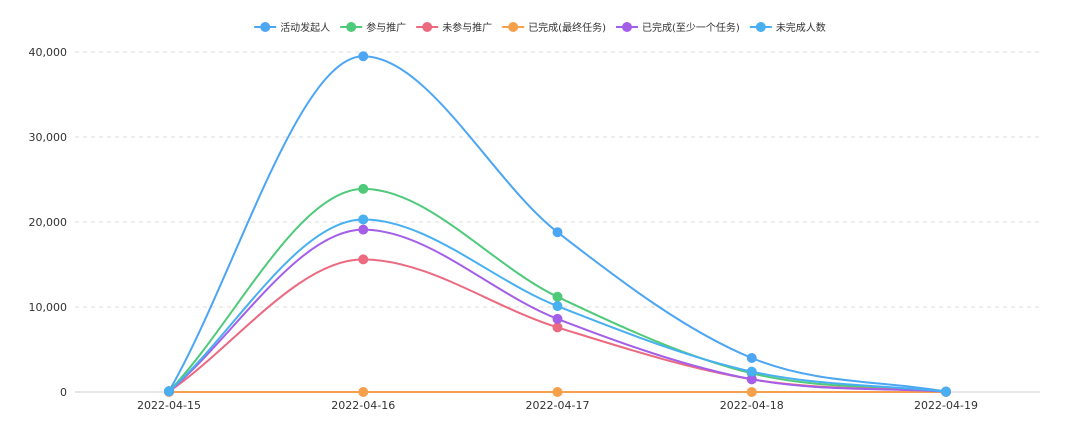  I want to click on legend-label: 活动发起人, so click(305, 27).